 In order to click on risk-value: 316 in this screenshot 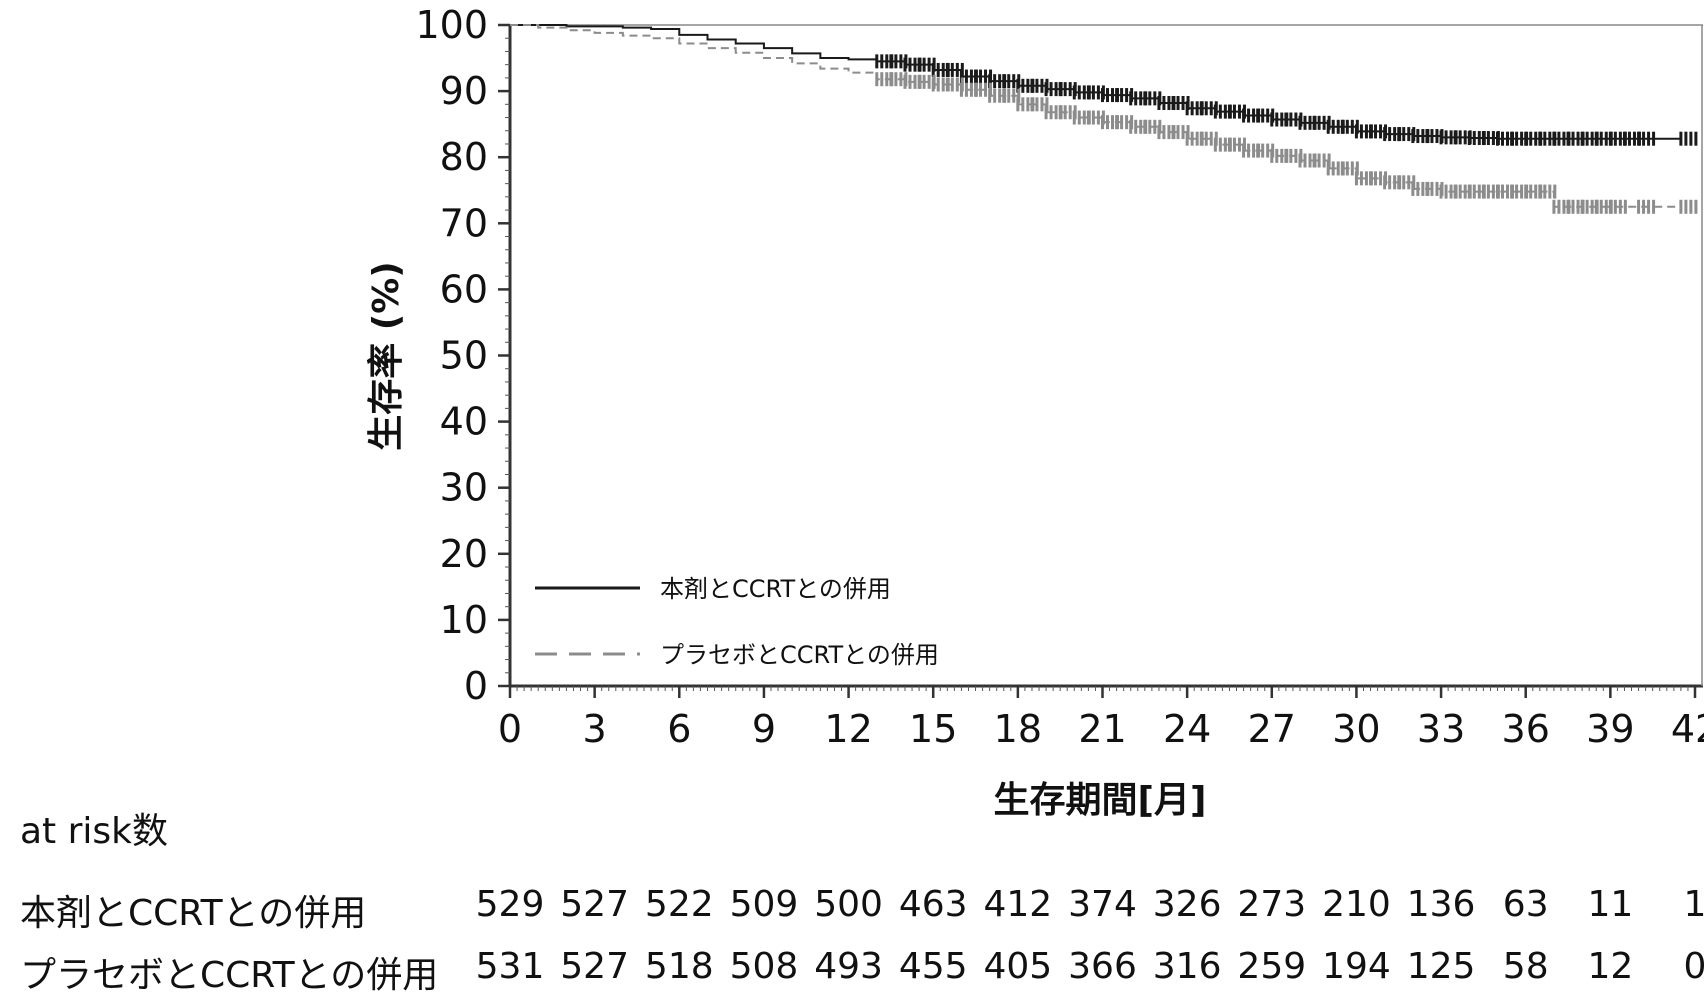, I will do `click(1187, 966)`.